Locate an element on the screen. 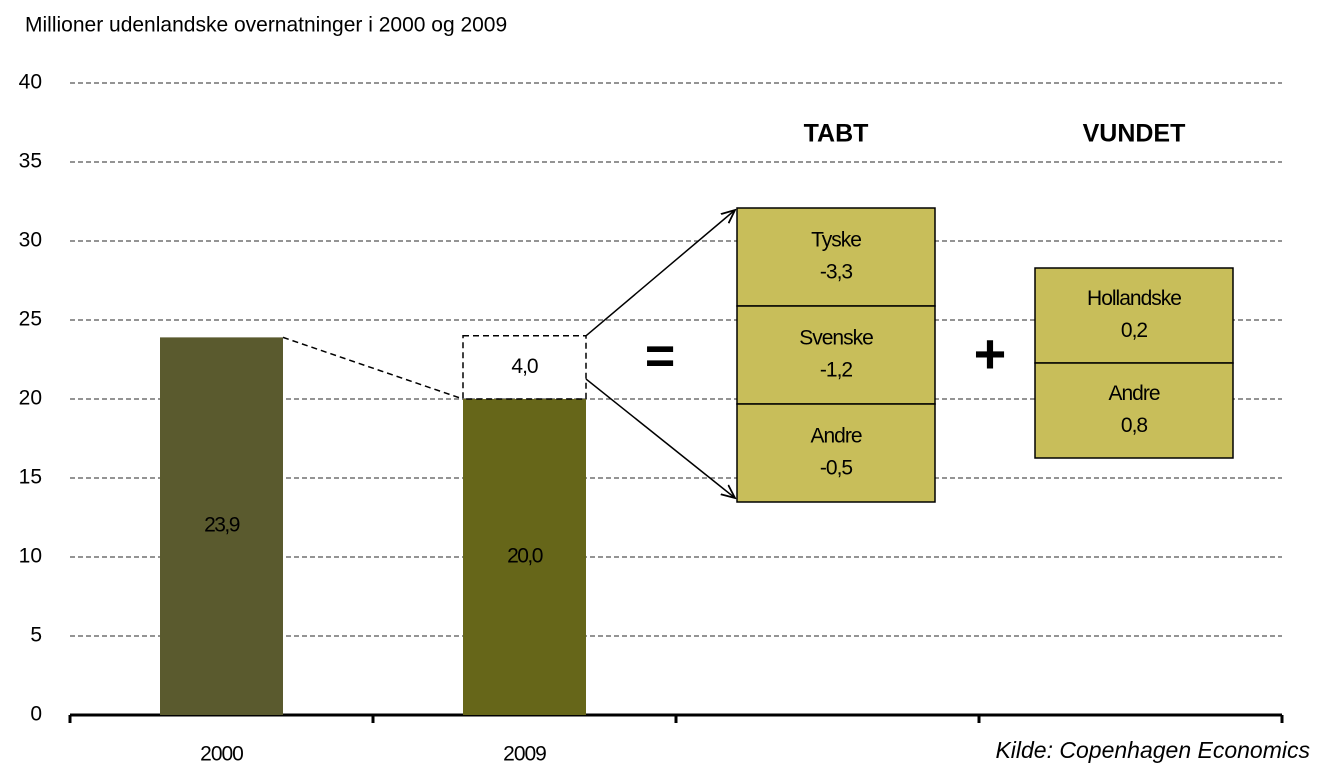 The image size is (1323, 773). group-title: VUNDET is located at coordinates (1134, 134).